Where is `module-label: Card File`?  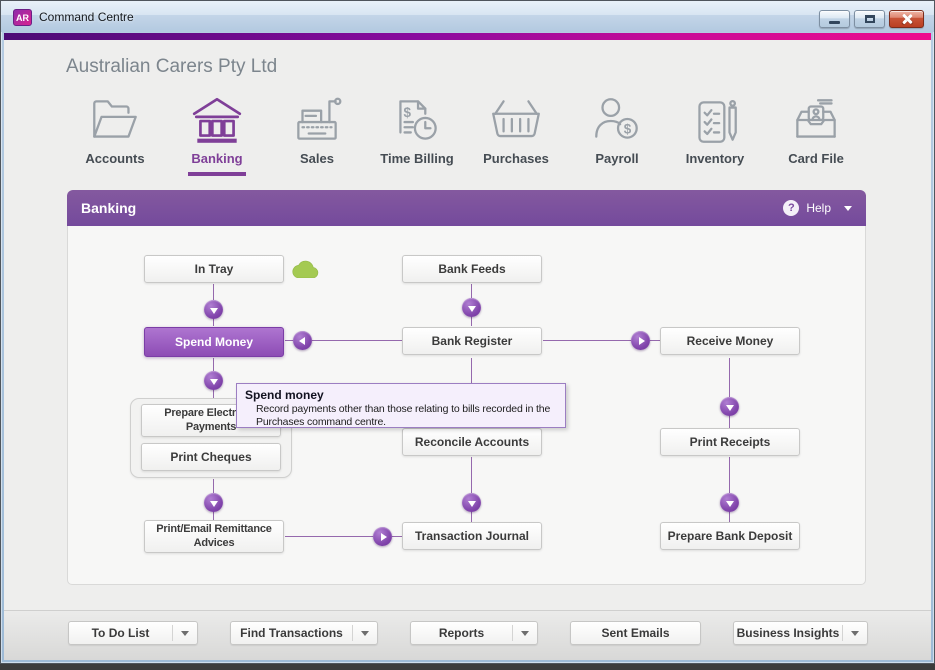 module-label: Card File is located at coordinates (816, 158).